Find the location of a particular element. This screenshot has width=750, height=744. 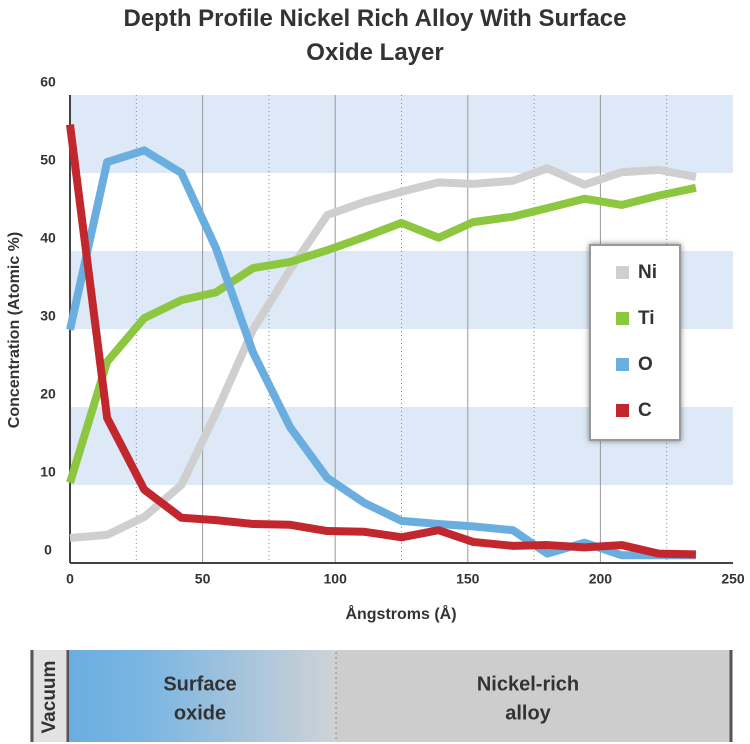

y-tick-label: 0 is located at coordinates (48, 550).